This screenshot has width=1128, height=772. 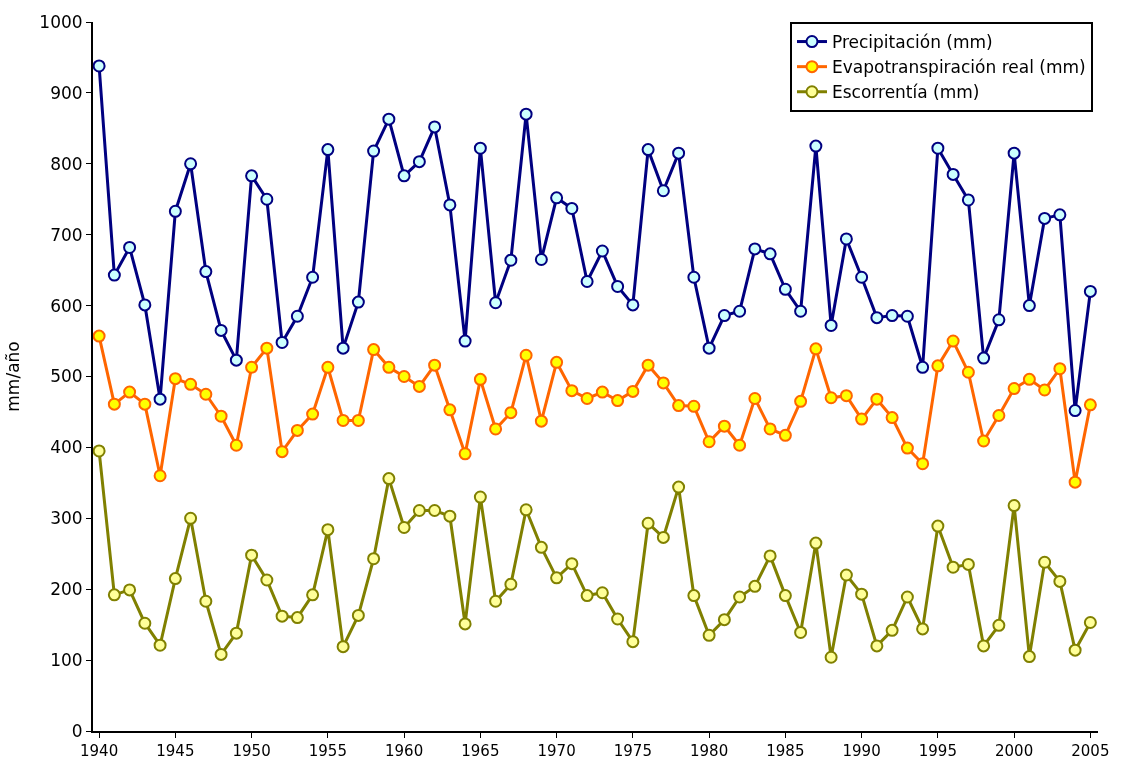 I want to click on x-tick-label: 1945, so click(x=175, y=751).